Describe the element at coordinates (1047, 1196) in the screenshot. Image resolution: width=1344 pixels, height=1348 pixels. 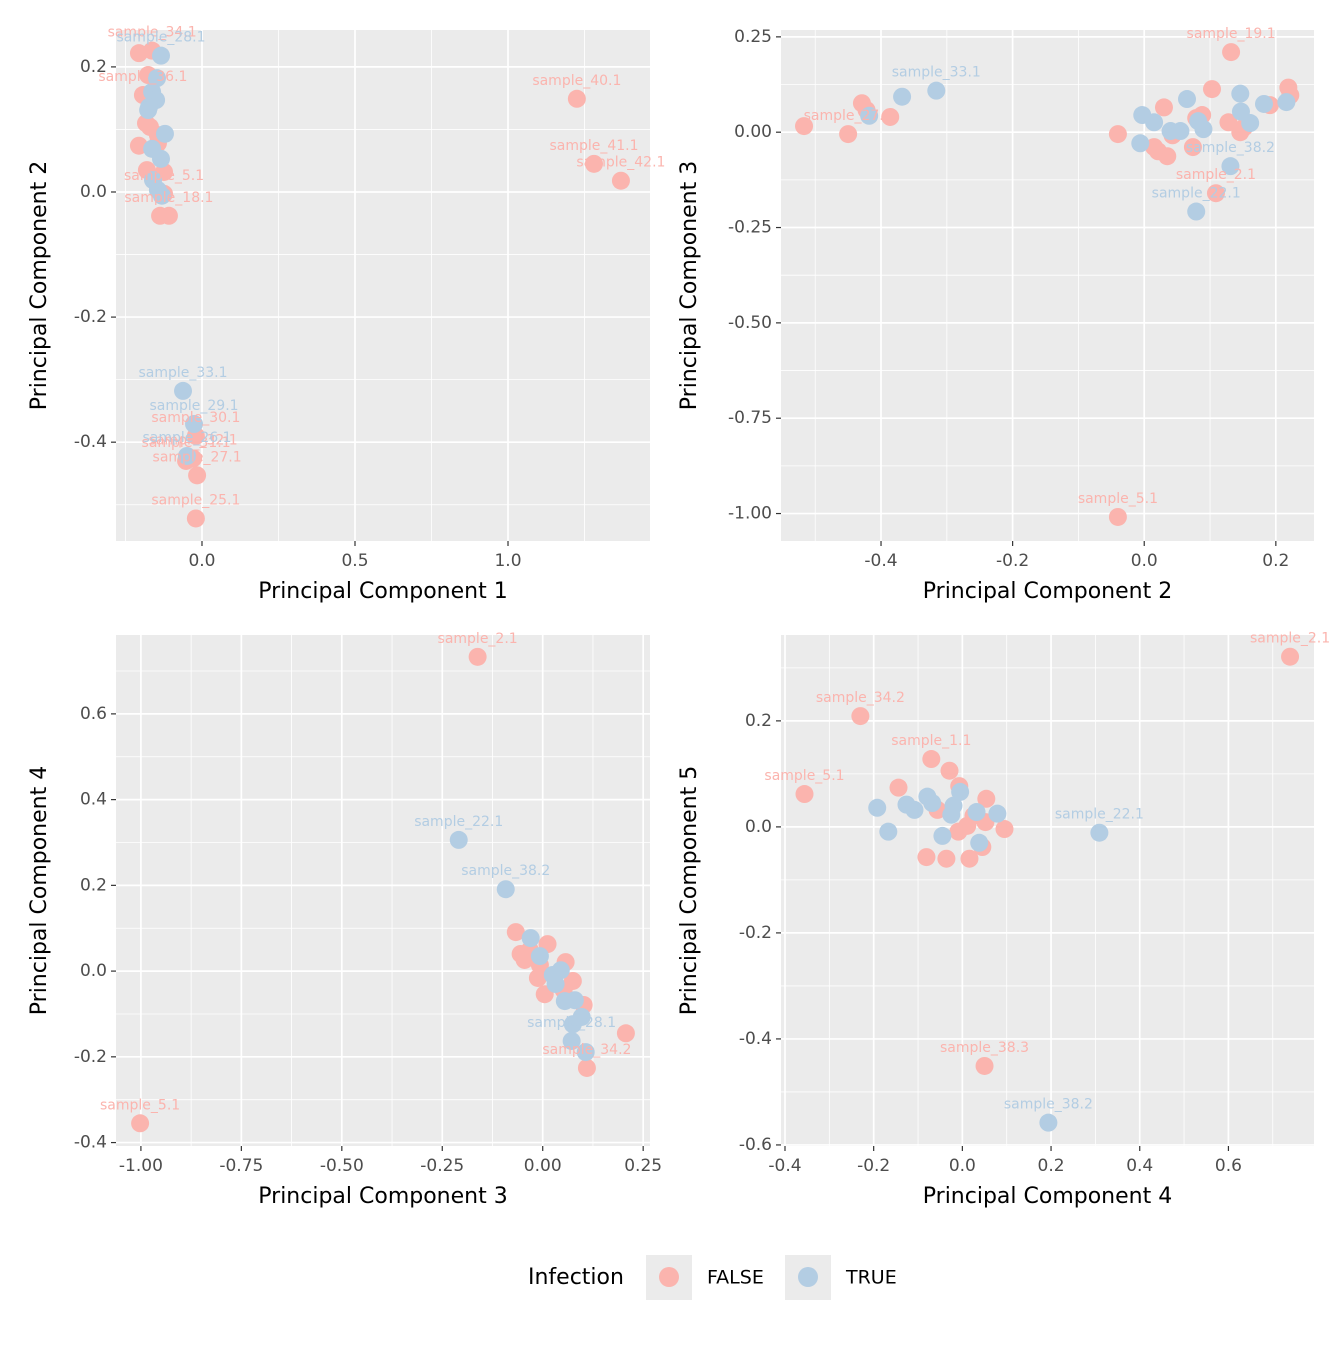
I see `x-axis-title: Principal Component 4` at that location.